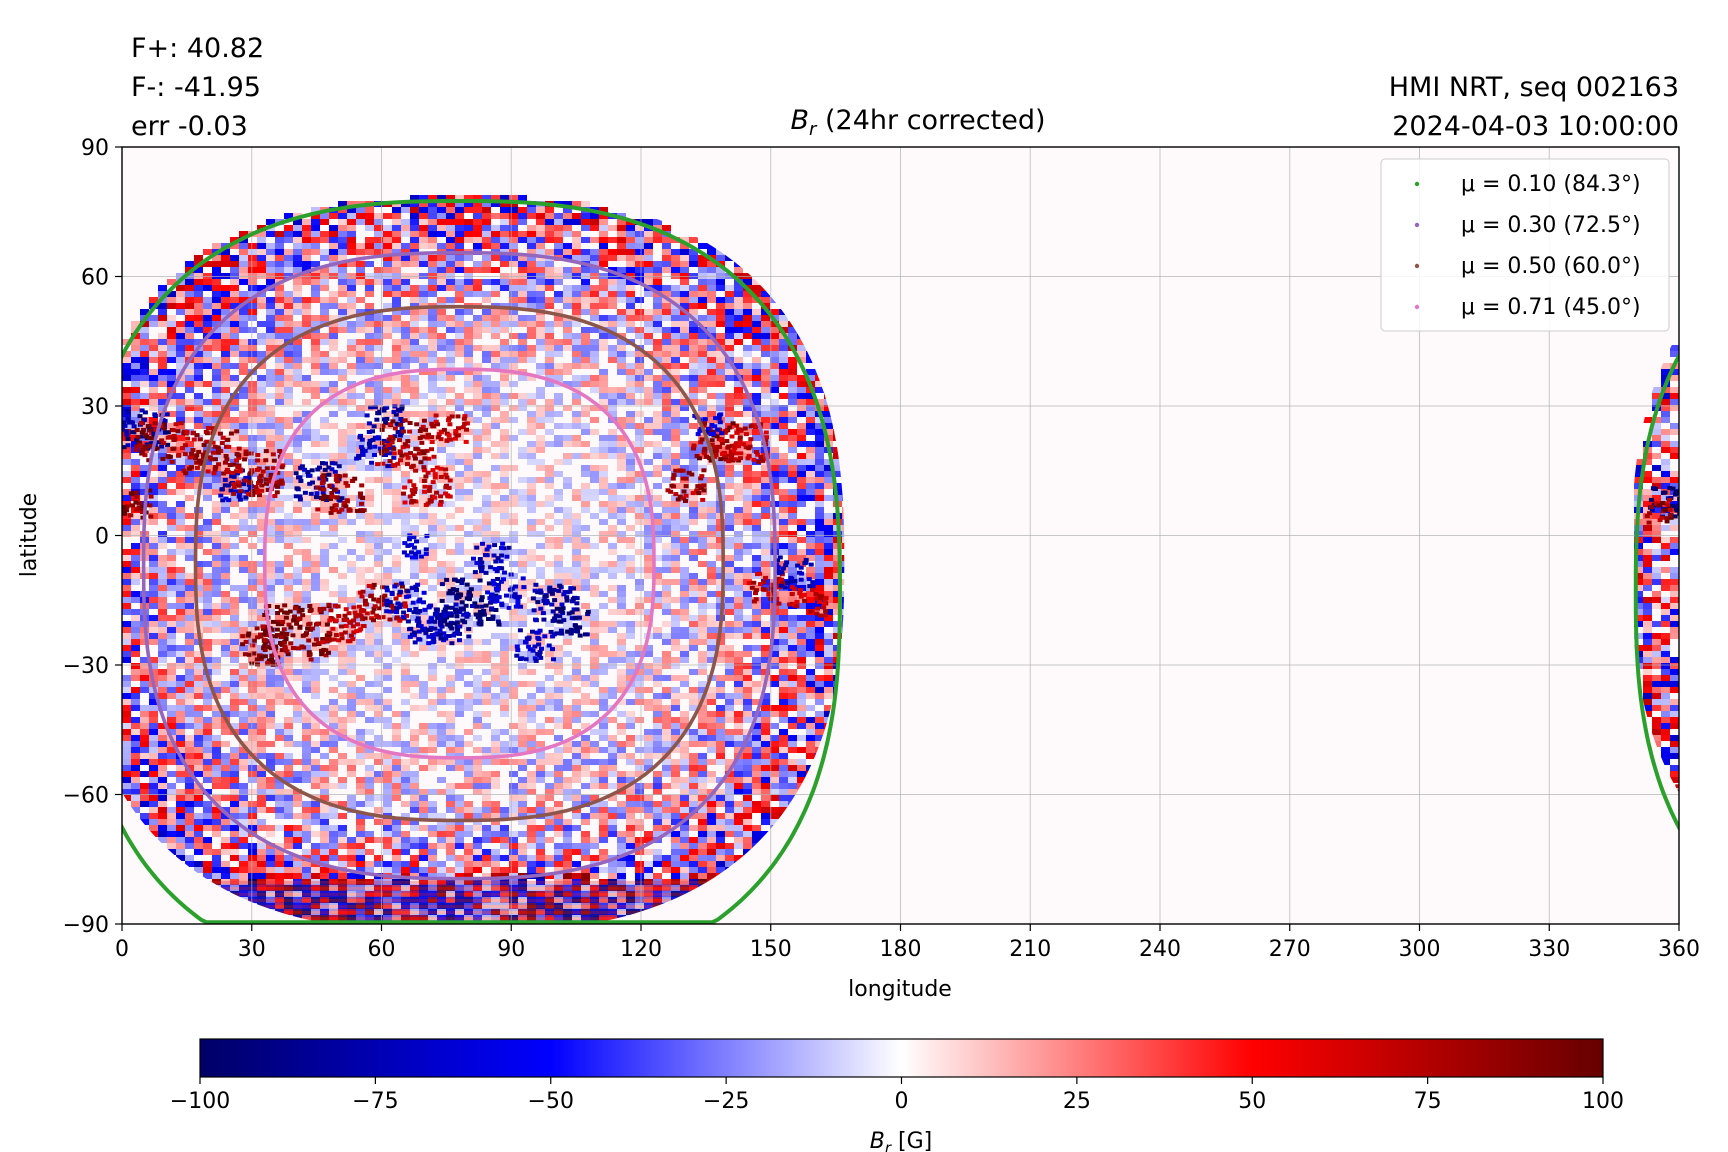 The image size is (1728, 1152). What do you see at coordinates (726, 1101) in the screenshot?
I see `colorbar-tick-label: −25` at bounding box center [726, 1101].